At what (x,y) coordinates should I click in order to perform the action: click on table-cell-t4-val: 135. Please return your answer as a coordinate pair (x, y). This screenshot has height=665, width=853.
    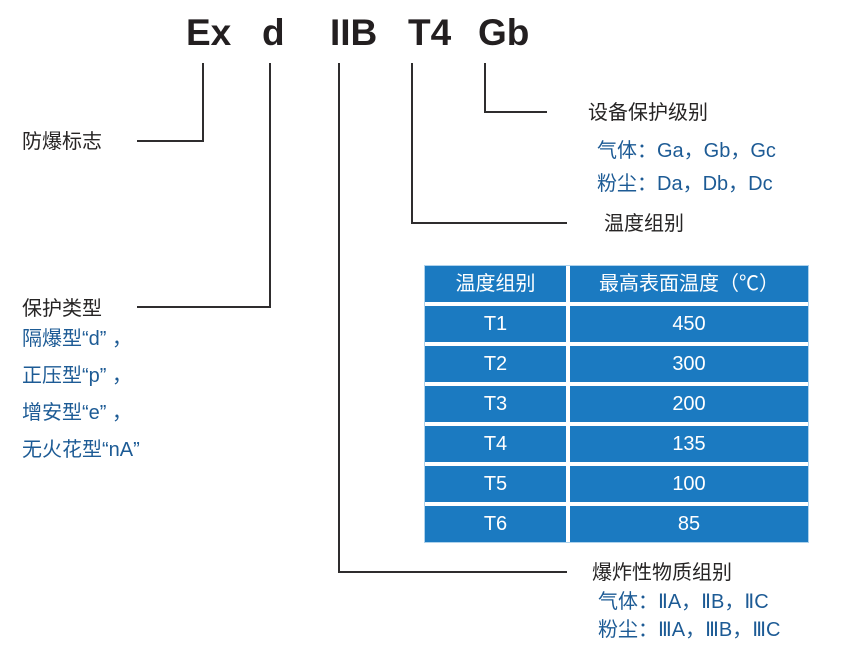
    Looking at the image, I should click on (689, 444).